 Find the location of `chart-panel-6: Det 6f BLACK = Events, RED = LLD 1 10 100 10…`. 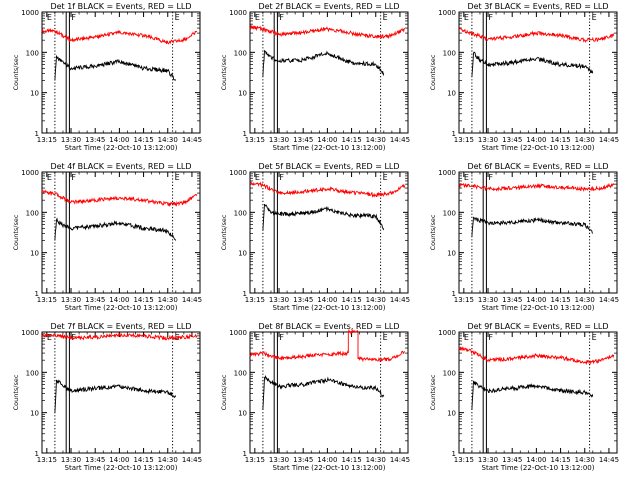

chart-panel-6: Det 6f BLACK = Events, RED = LLD 1 10 100 10… is located at coordinates (524, 237).